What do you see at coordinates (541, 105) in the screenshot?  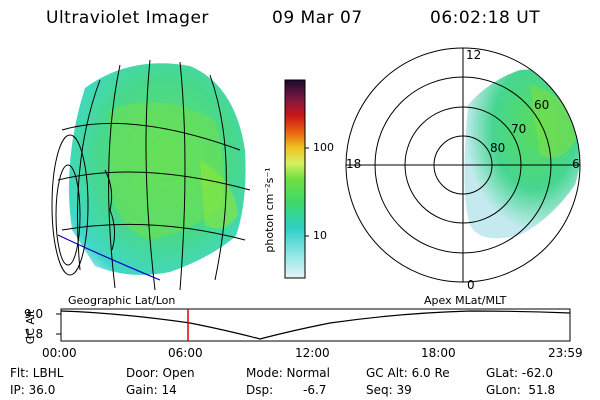 I see `lat-label-60: 60` at bounding box center [541, 105].